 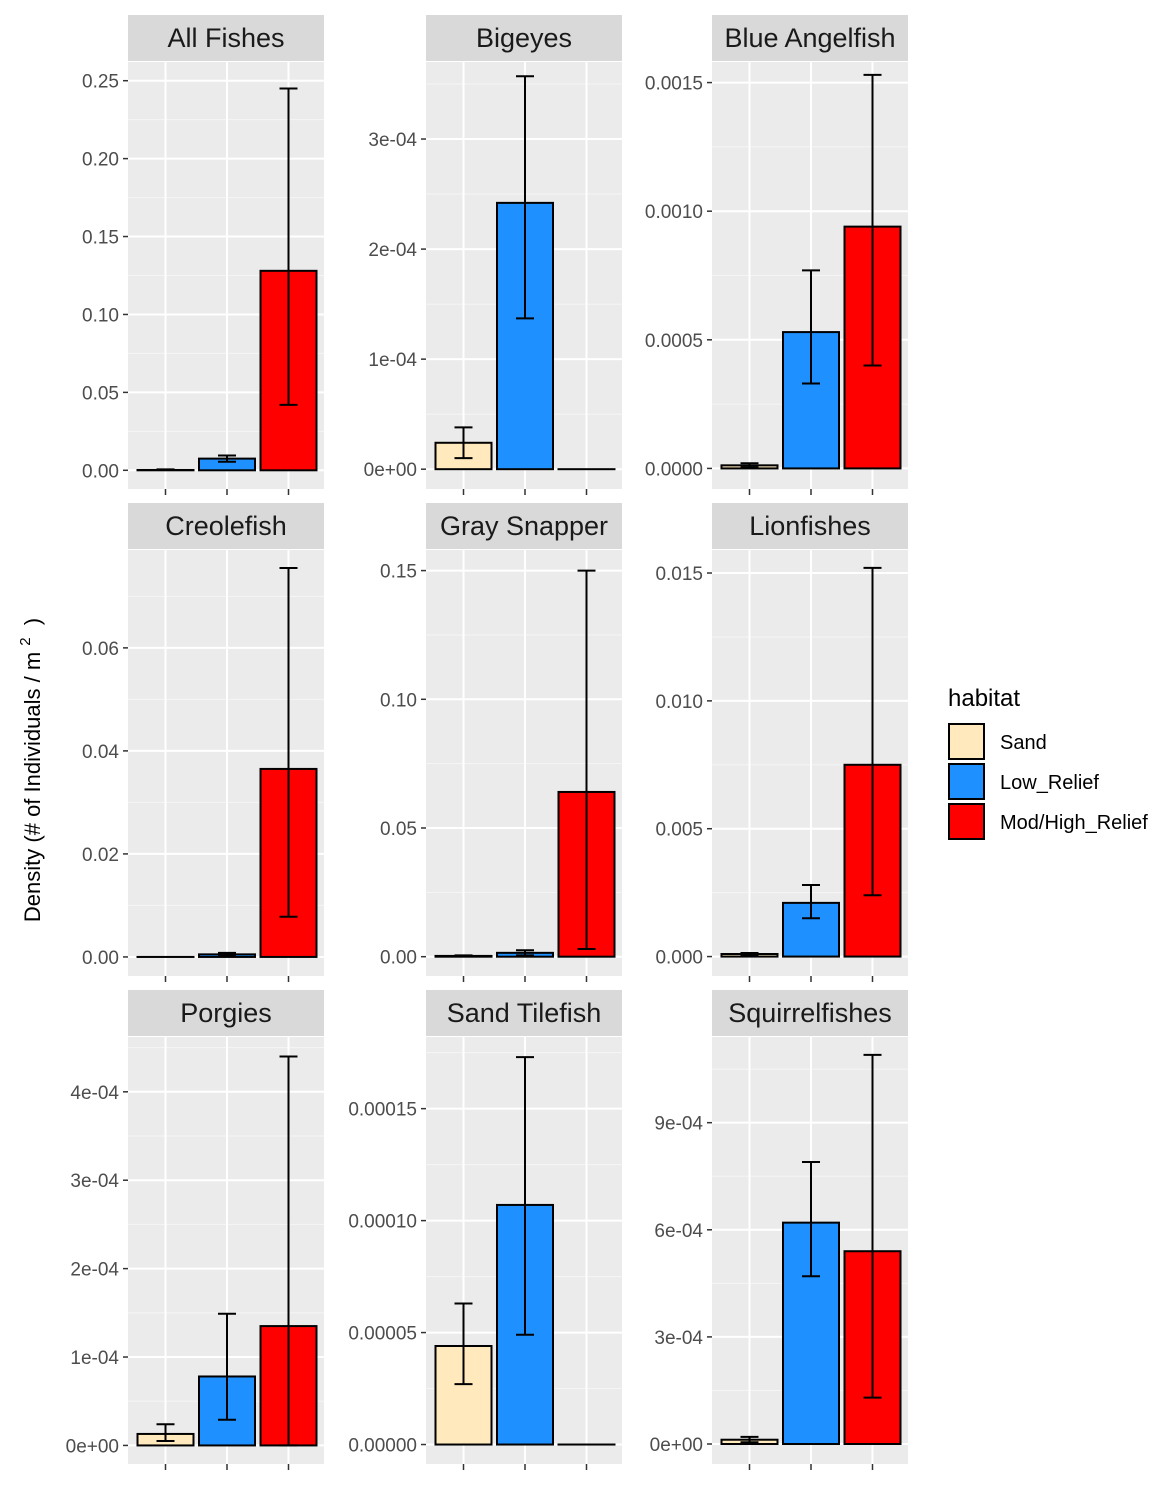 I want to click on y-tick-label: 0.015, so click(x=679, y=574).